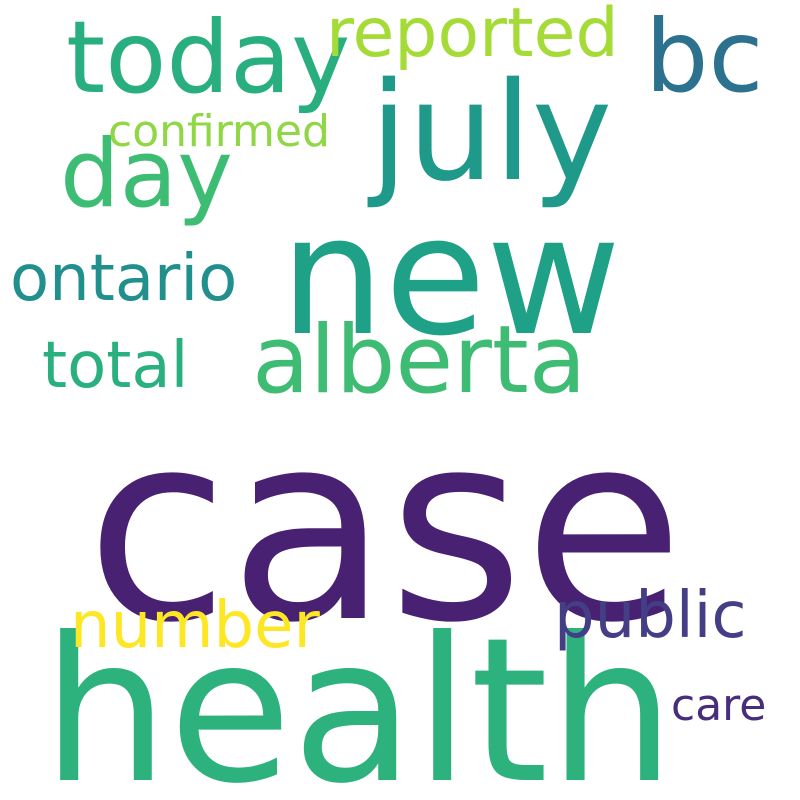 The width and height of the screenshot is (800, 800). I want to click on word-july: july, so click(491, 133).